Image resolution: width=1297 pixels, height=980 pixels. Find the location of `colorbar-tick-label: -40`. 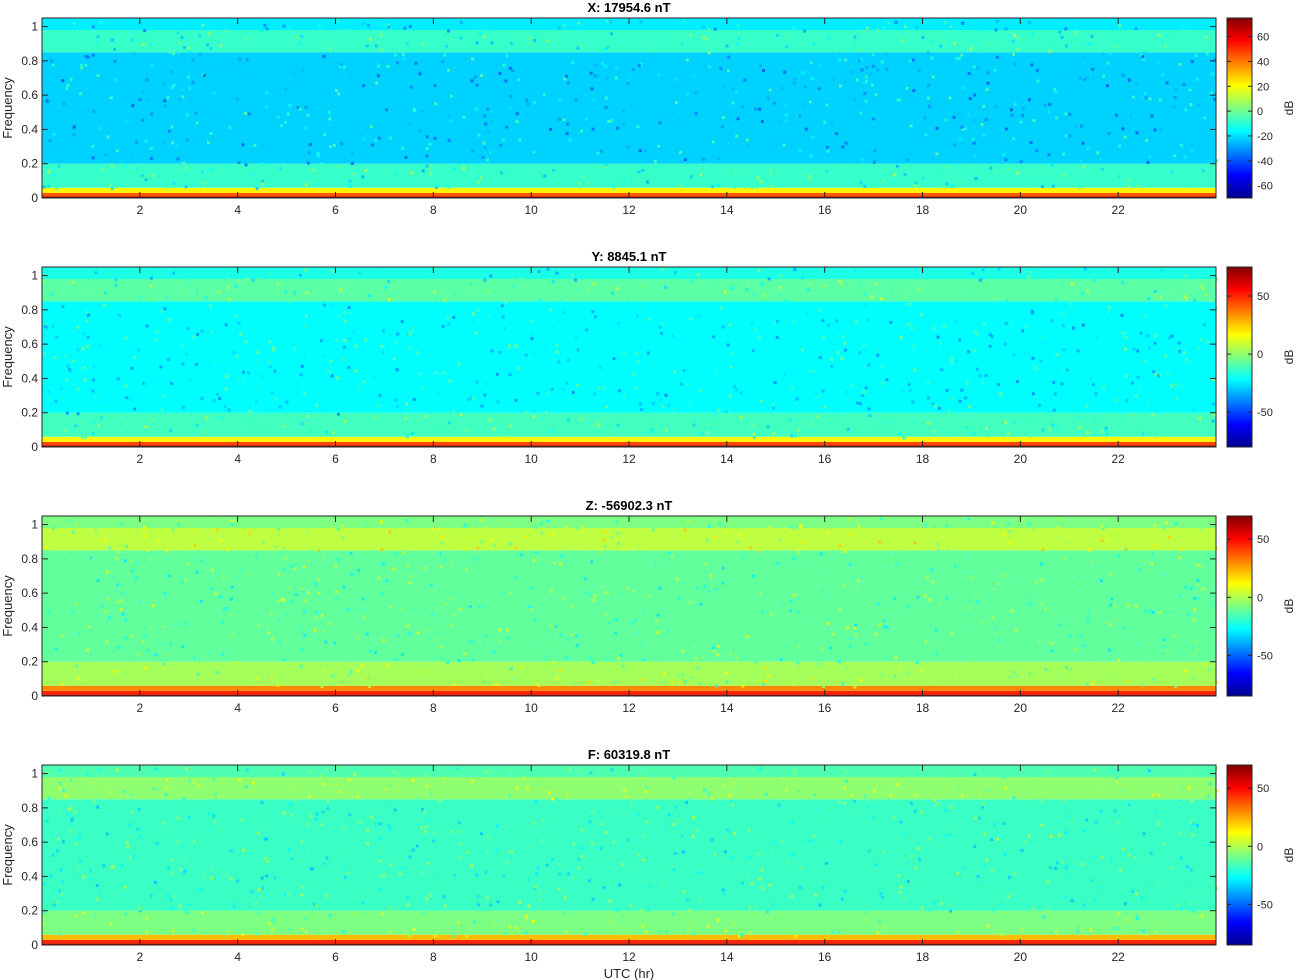

colorbar-tick-label: -40 is located at coordinates (1265, 162).